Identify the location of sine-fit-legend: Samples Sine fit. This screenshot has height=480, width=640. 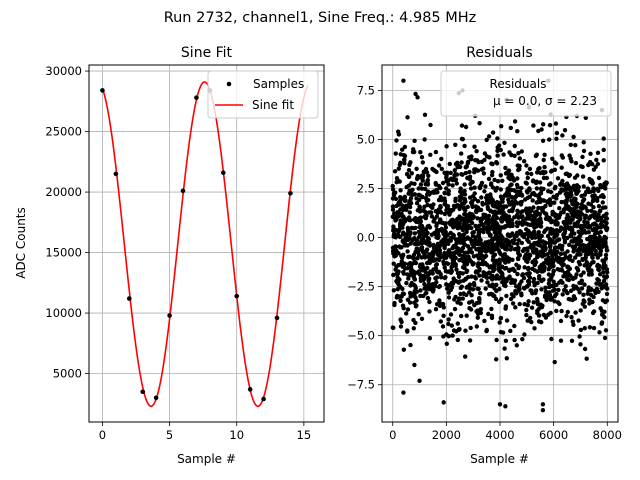
(263, 94).